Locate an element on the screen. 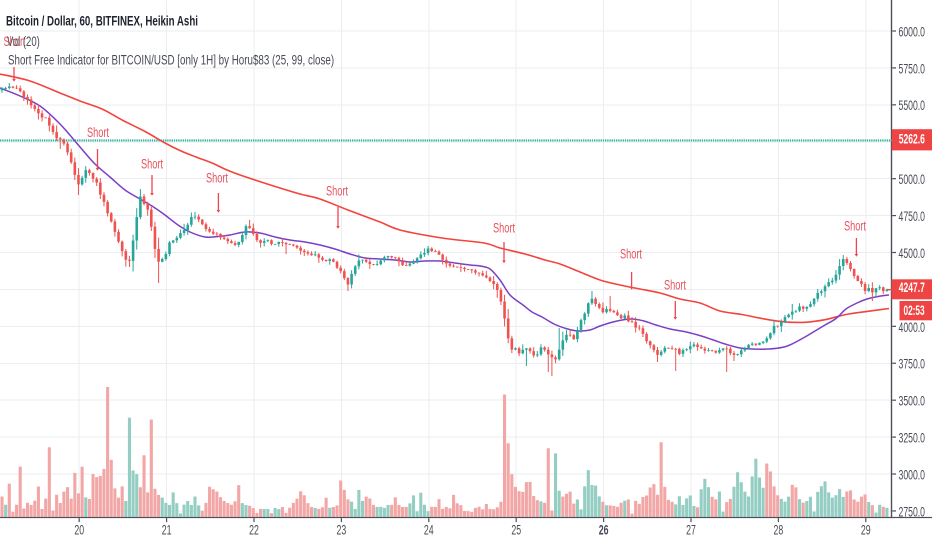  svg-text: 28 is located at coordinates (779, 531).